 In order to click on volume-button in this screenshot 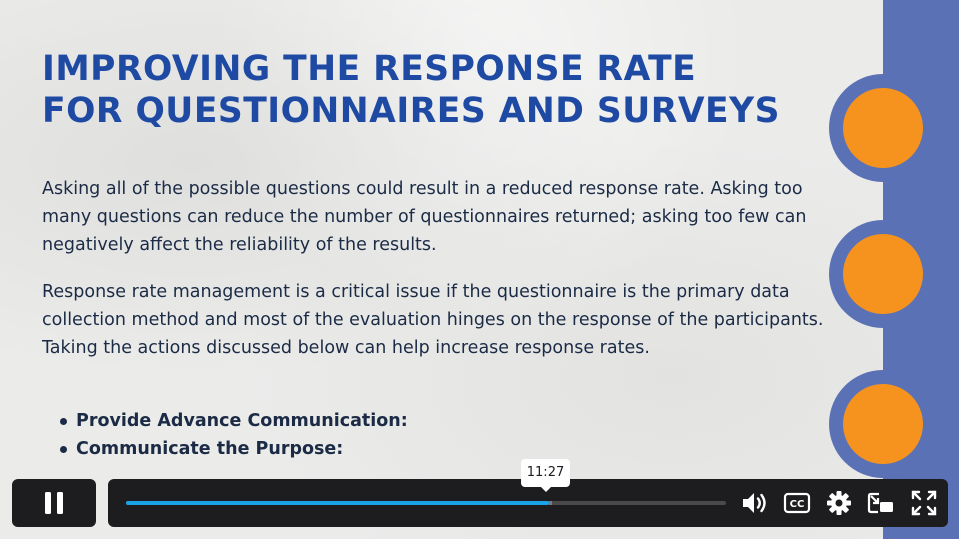, I will do `click(755, 503)`.